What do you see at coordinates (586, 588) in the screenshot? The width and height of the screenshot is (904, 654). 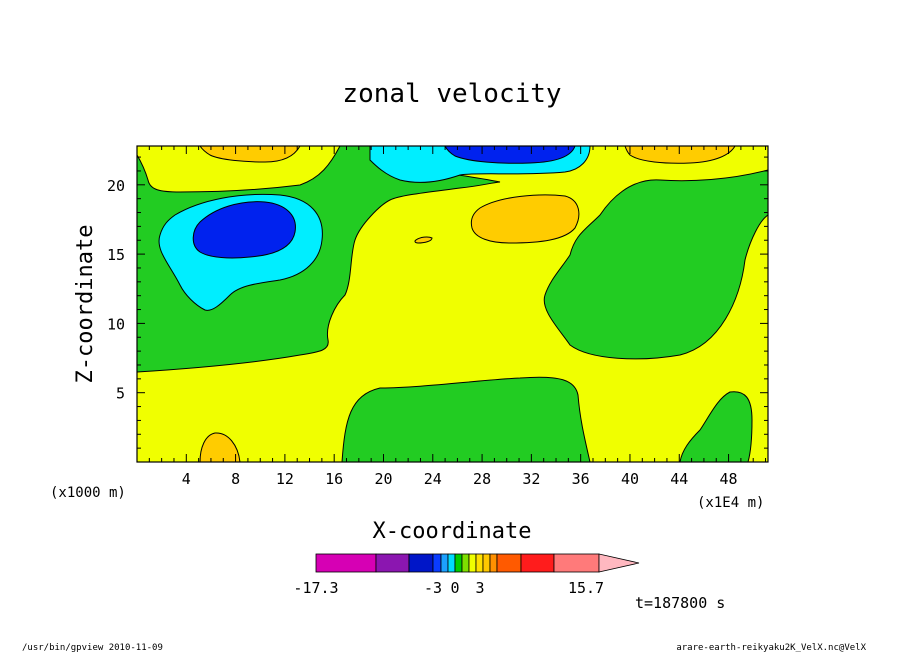 I see `colorbar-label: 15.7` at bounding box center [586, 588].